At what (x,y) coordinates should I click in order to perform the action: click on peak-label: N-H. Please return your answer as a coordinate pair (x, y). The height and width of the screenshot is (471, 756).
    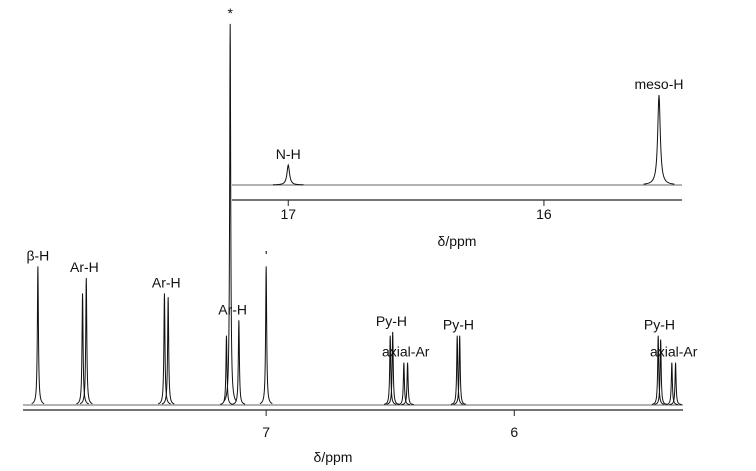
    Looking at the image, I should click on (288, 154).